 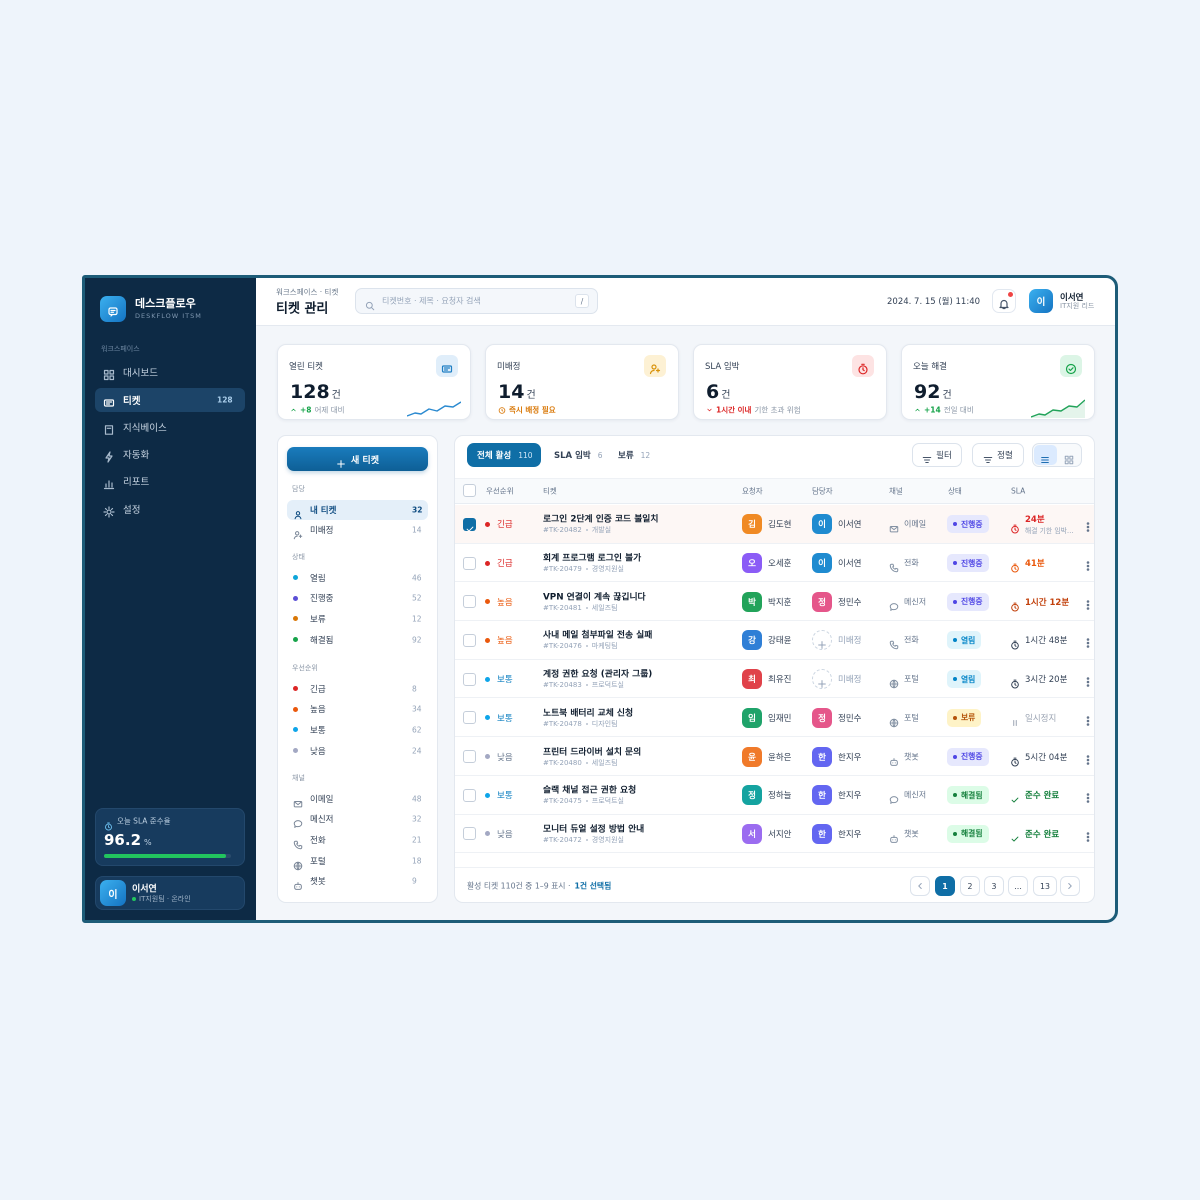 I want to click on sparkline, so click(x=1058, y=408).